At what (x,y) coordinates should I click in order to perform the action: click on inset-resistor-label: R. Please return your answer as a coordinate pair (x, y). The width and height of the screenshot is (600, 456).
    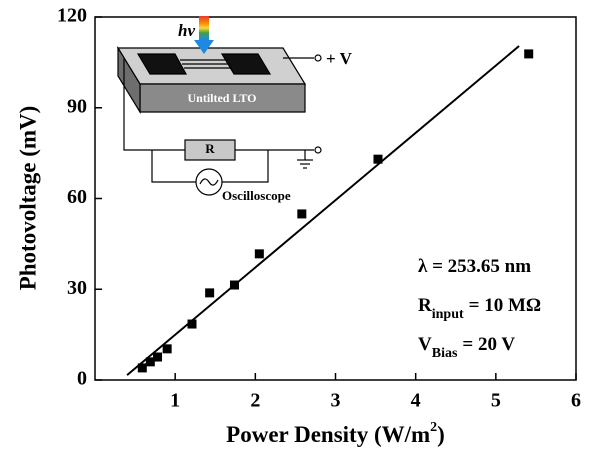
    Looking at the image, I should click on (210, 148).